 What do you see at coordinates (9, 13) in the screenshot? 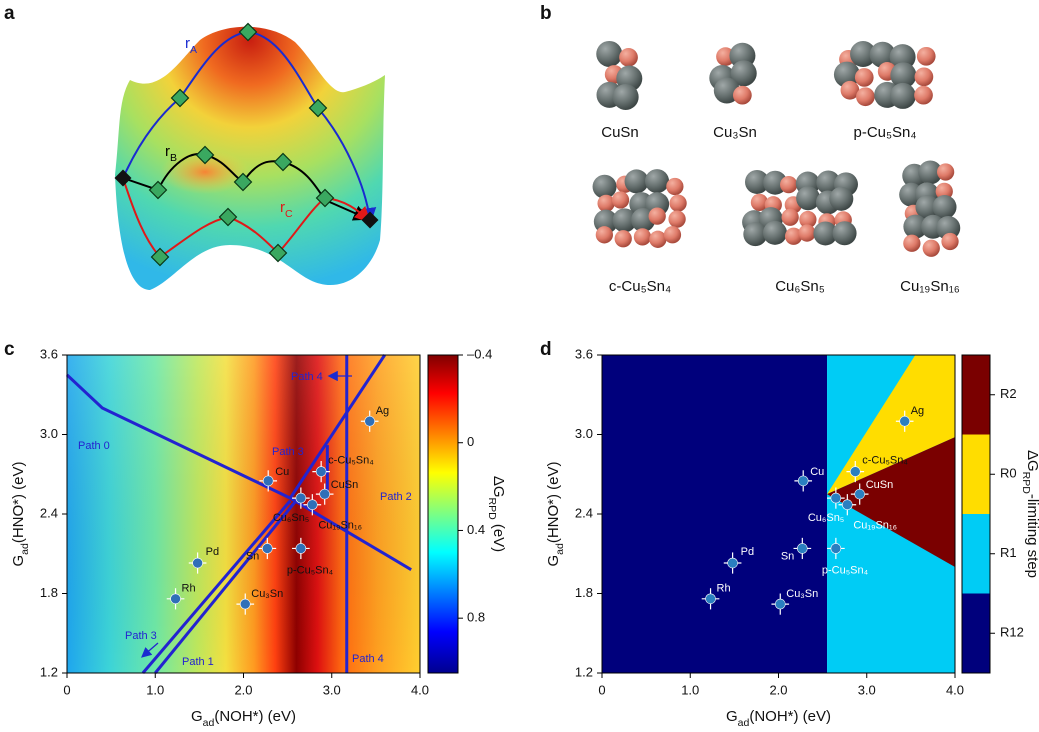
I see `panel-label: a` at bounding box center [9, 13].